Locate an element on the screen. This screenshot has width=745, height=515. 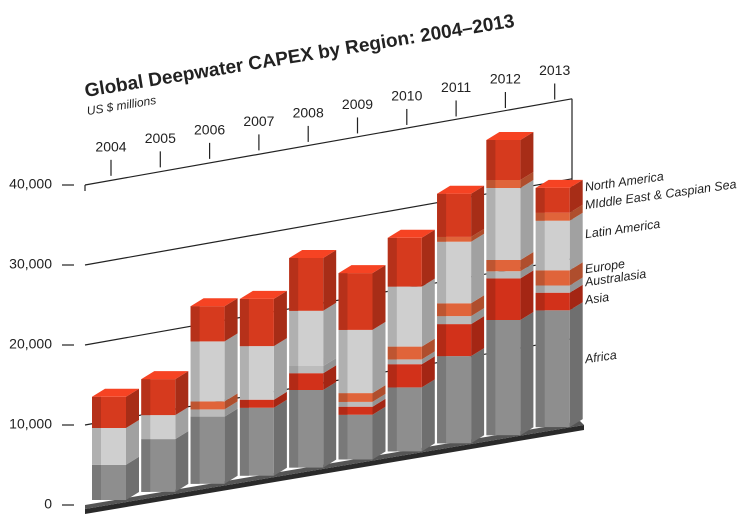
floor is located at coordinates (334, 469).